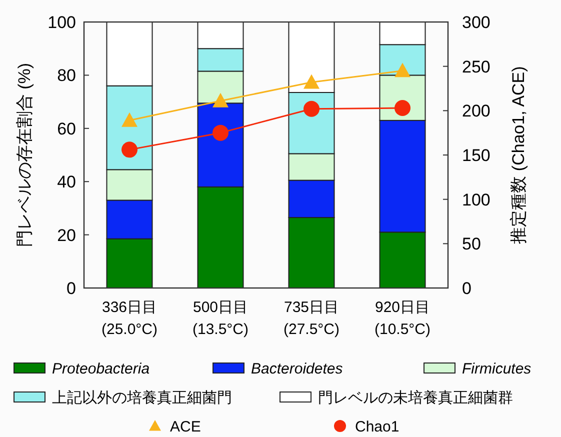 The image size is (561, 437). I want to click on legend-label: Firmicutes, so click(497, 369).